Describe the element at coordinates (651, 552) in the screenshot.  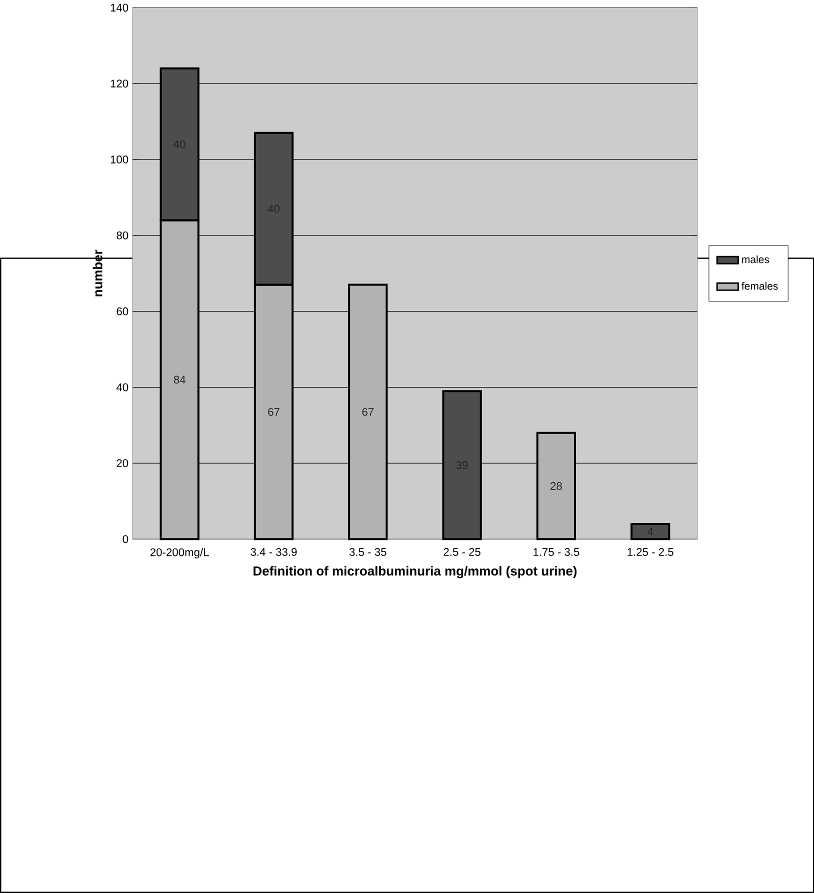
I see `x-tick-label: 1.25 - 2.5` at that location.